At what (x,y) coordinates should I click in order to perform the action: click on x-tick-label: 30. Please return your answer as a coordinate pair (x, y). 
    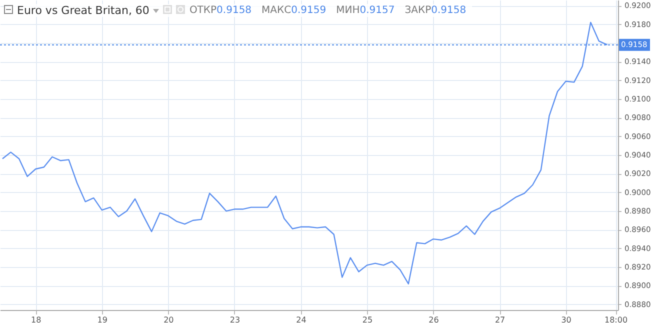
    Looking at the image, I should click on (566, 319).